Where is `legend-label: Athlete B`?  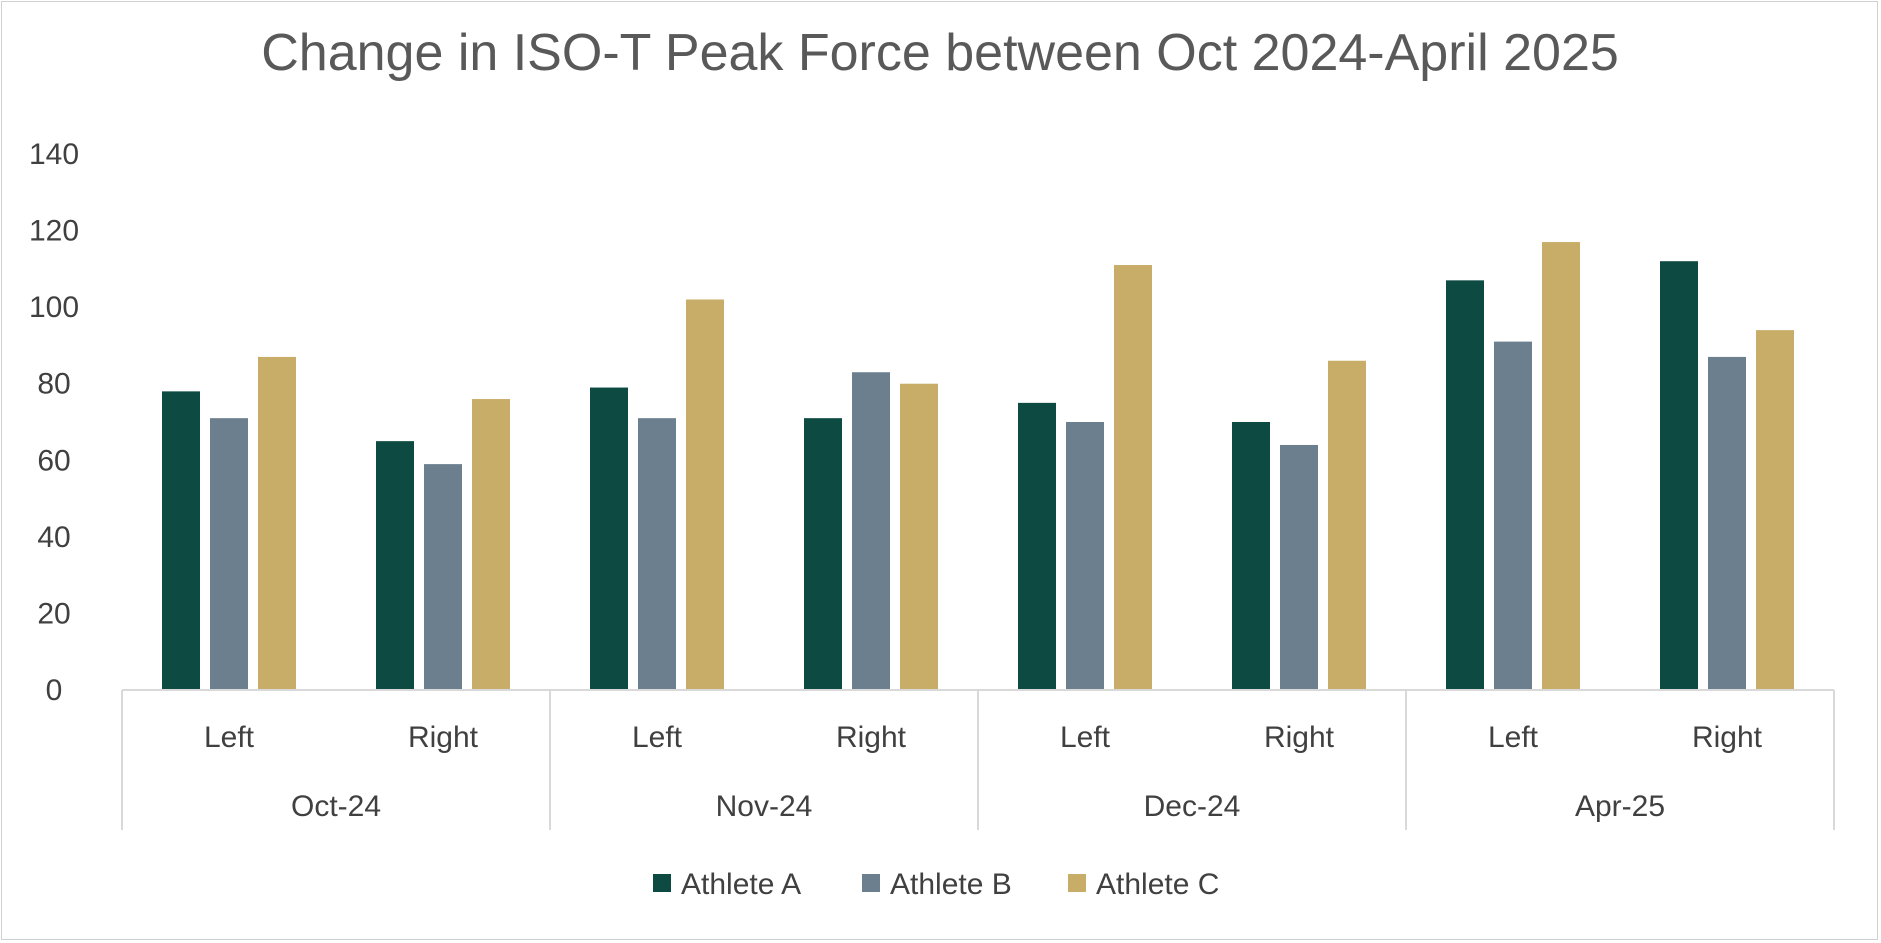 legend-label: Athlete B is located at coordinates (951, 884).